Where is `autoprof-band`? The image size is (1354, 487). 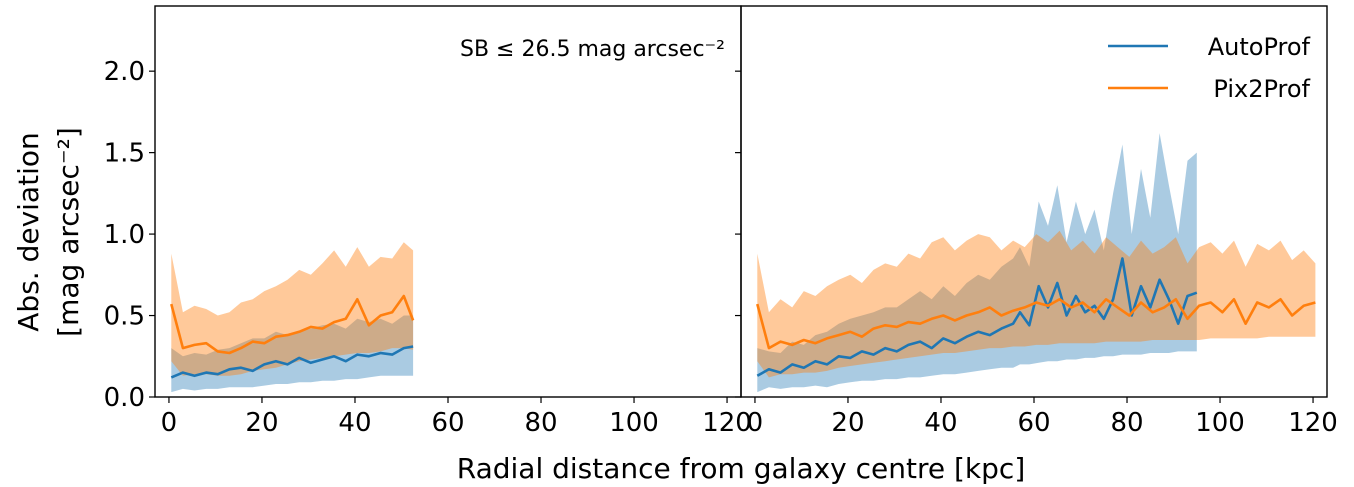
autoprof-band is located at coordinates (292, 354).